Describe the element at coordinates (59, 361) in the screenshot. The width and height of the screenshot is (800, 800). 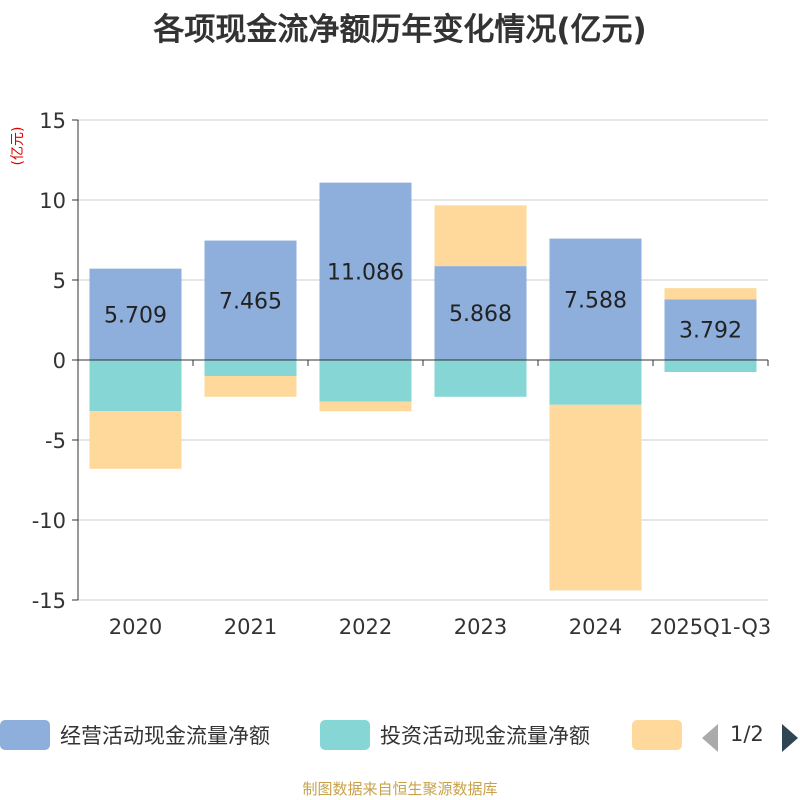
I see `y-tick-label: 0` at that location.